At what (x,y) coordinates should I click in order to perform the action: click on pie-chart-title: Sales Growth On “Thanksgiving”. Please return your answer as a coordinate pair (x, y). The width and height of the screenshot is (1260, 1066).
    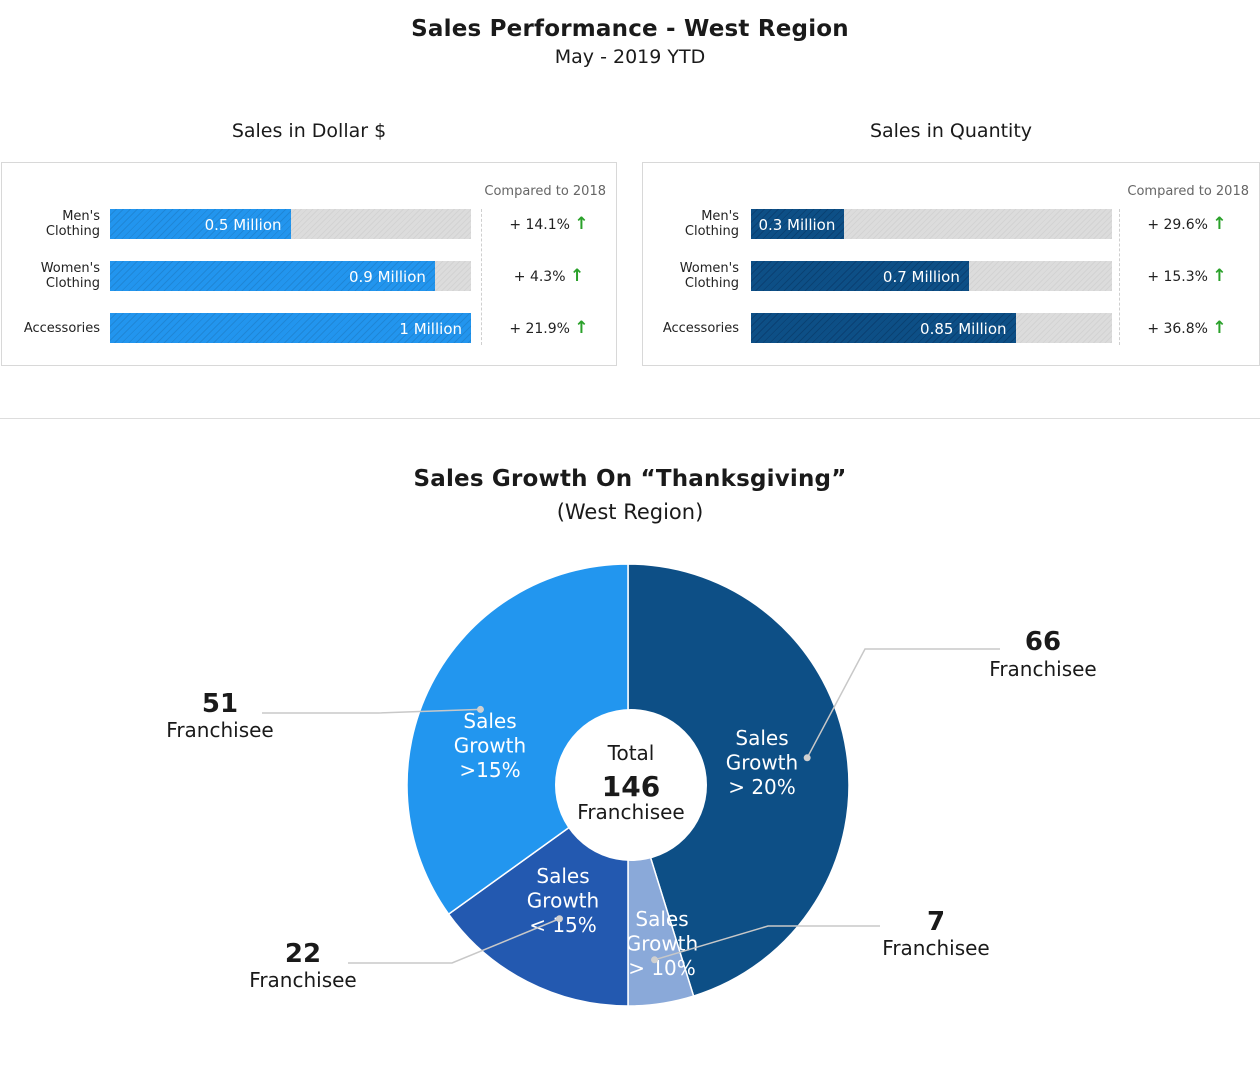
    Looking at the image, I should click on (630, 479).